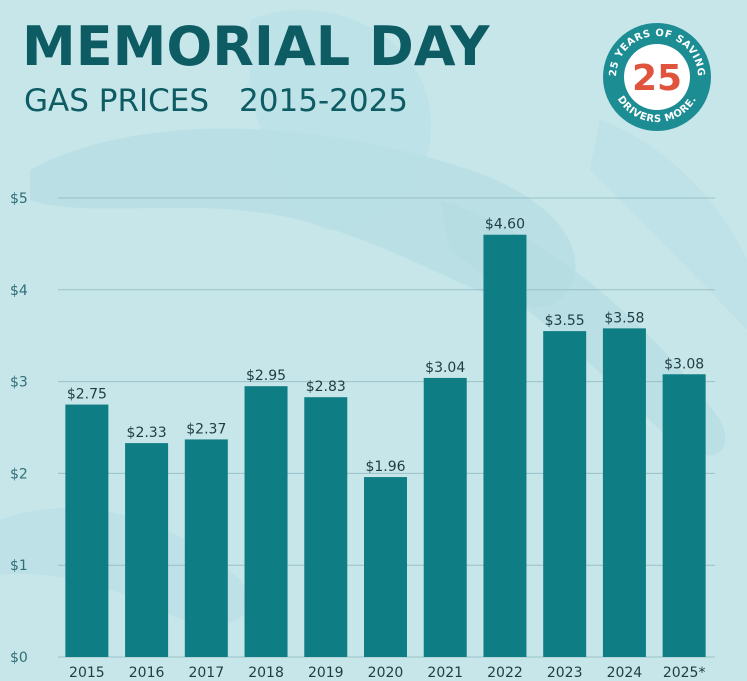 The height and width of the screenshot is (681, 747). What do you see at coordinates (266, 673) in the screenshot?
I see `x-tick-label: 2018` at bounding box center [266, 673].